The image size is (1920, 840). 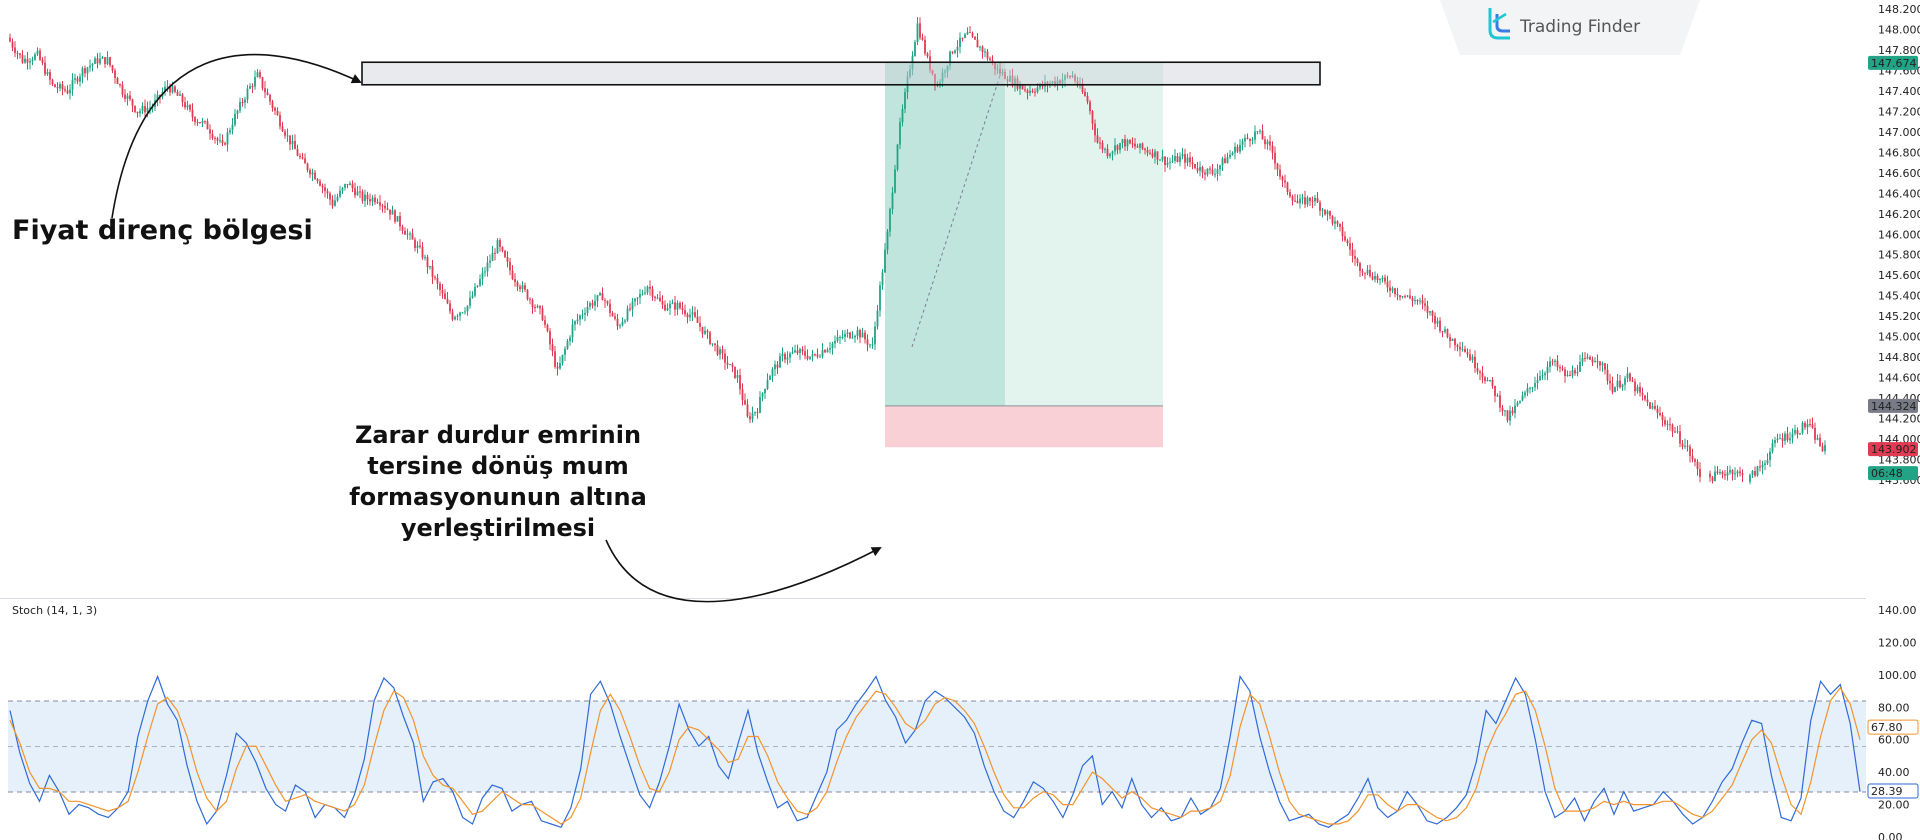 I want to click on resistance-arrow, so click(x=236, y=136).